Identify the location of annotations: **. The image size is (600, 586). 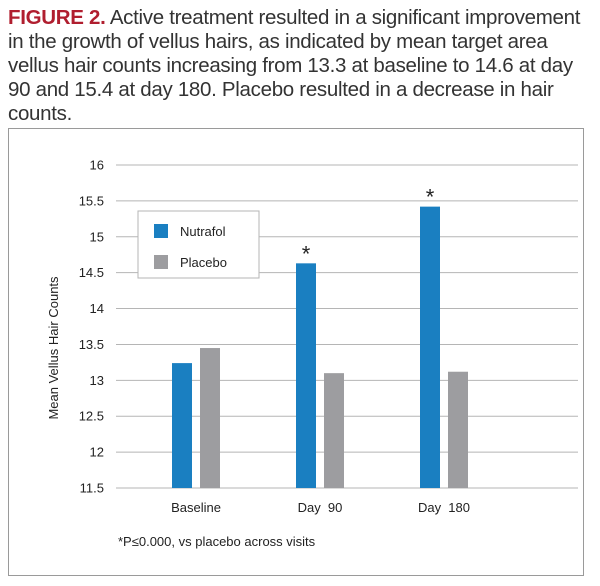
(368, 226).